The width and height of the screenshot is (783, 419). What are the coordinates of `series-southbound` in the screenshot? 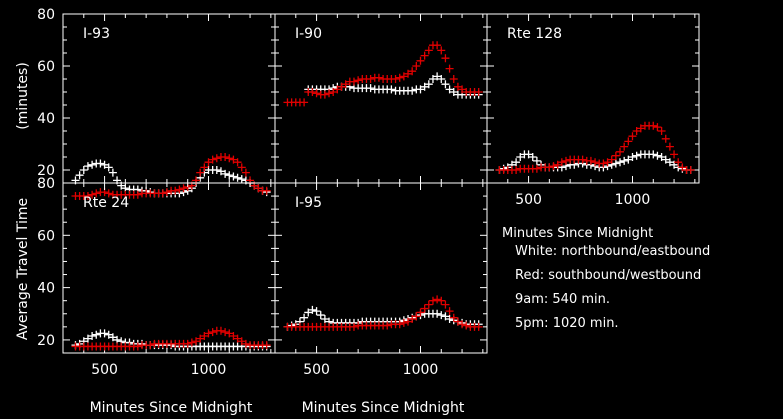 It's located at (595, 147).